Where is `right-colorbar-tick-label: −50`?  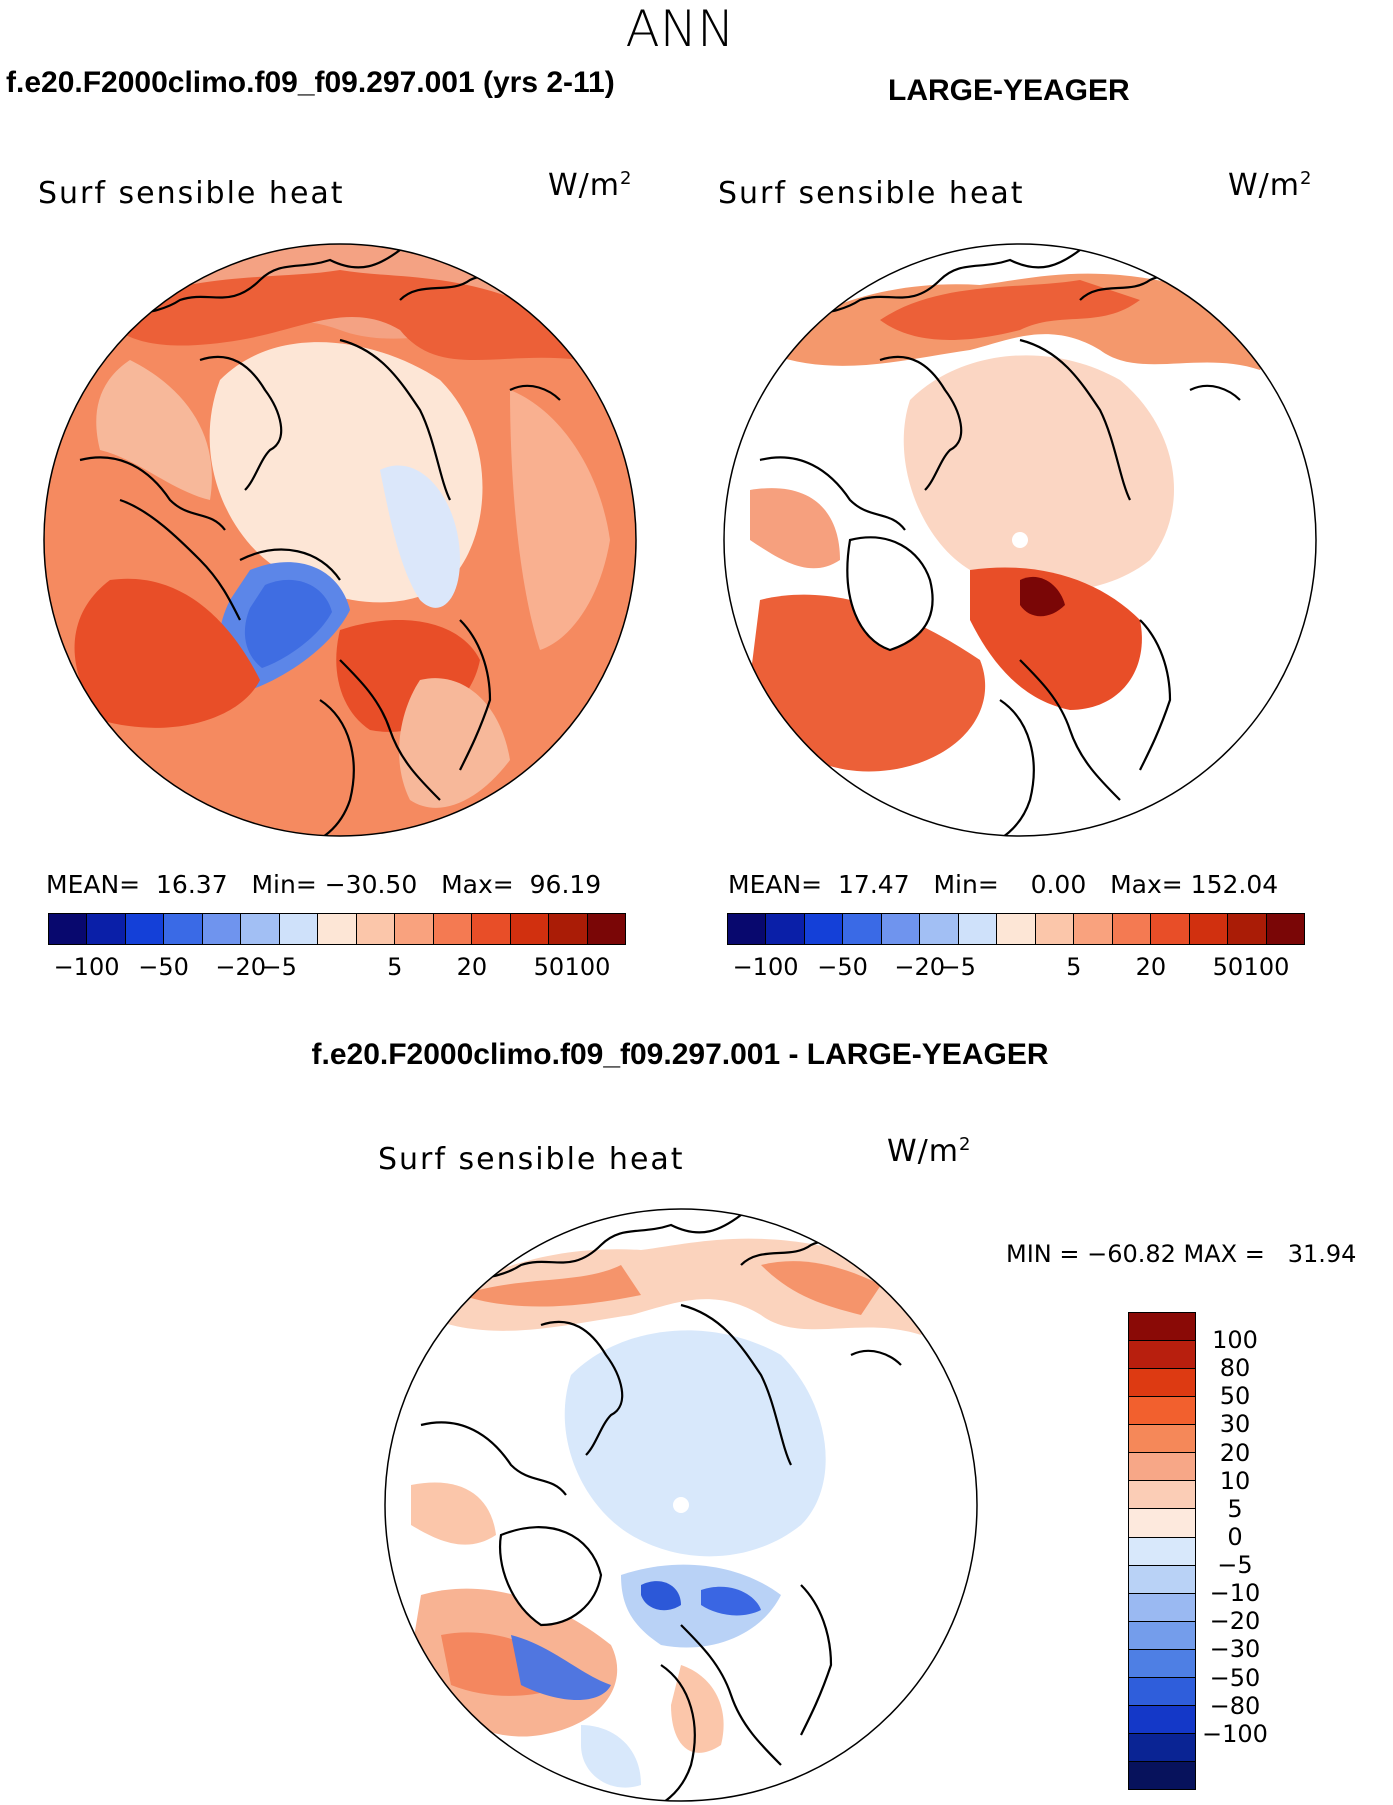
right-colorbar-tick-label: −50 is located at coordinates (842, 967).